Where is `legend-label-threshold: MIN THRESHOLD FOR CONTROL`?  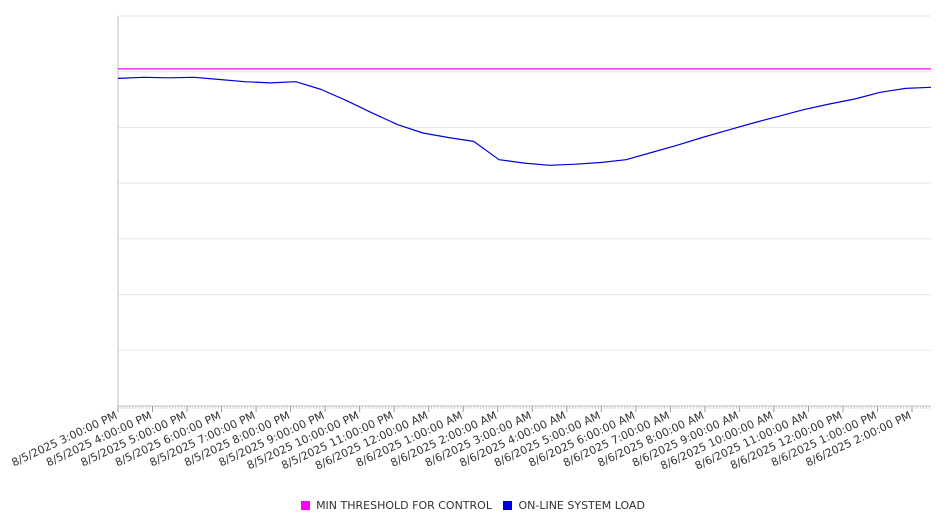
legend-label-threshold: MIN THRESHOLD FOR CONTROL is located at coordinates (404, 505).